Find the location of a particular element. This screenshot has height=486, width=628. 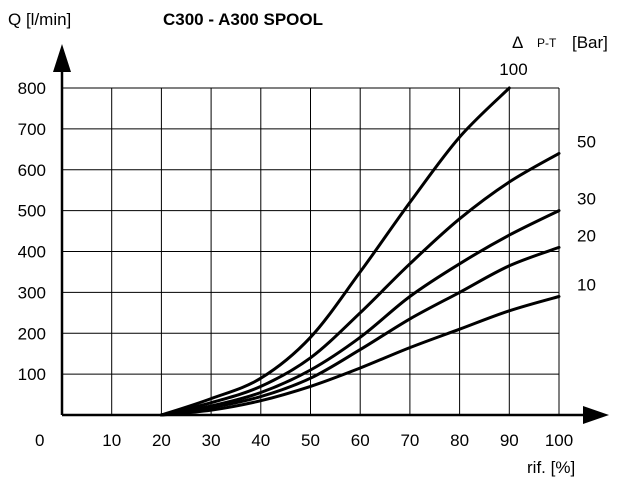

y-tick-label: 300 is located at coordinates (32, 292).